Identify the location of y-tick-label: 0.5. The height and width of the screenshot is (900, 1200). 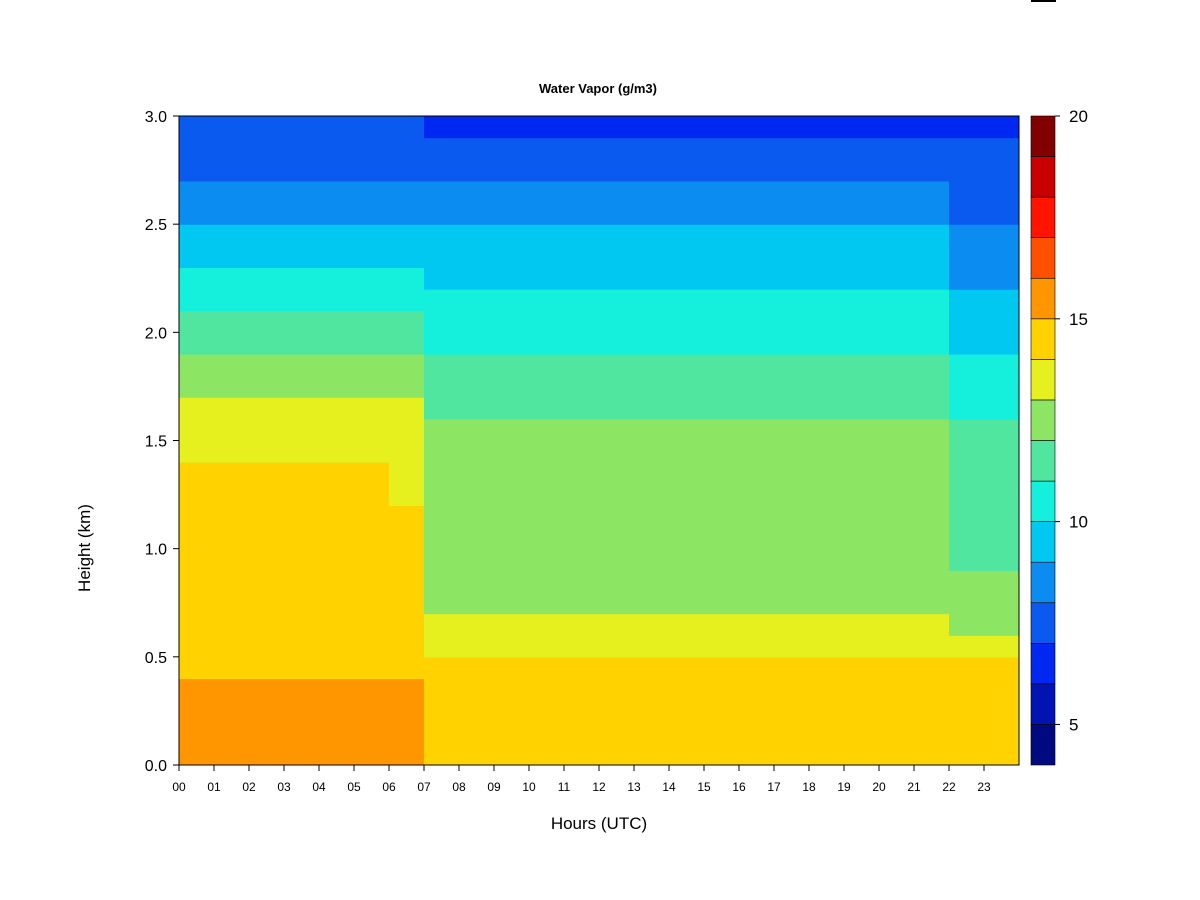
(156, 658).